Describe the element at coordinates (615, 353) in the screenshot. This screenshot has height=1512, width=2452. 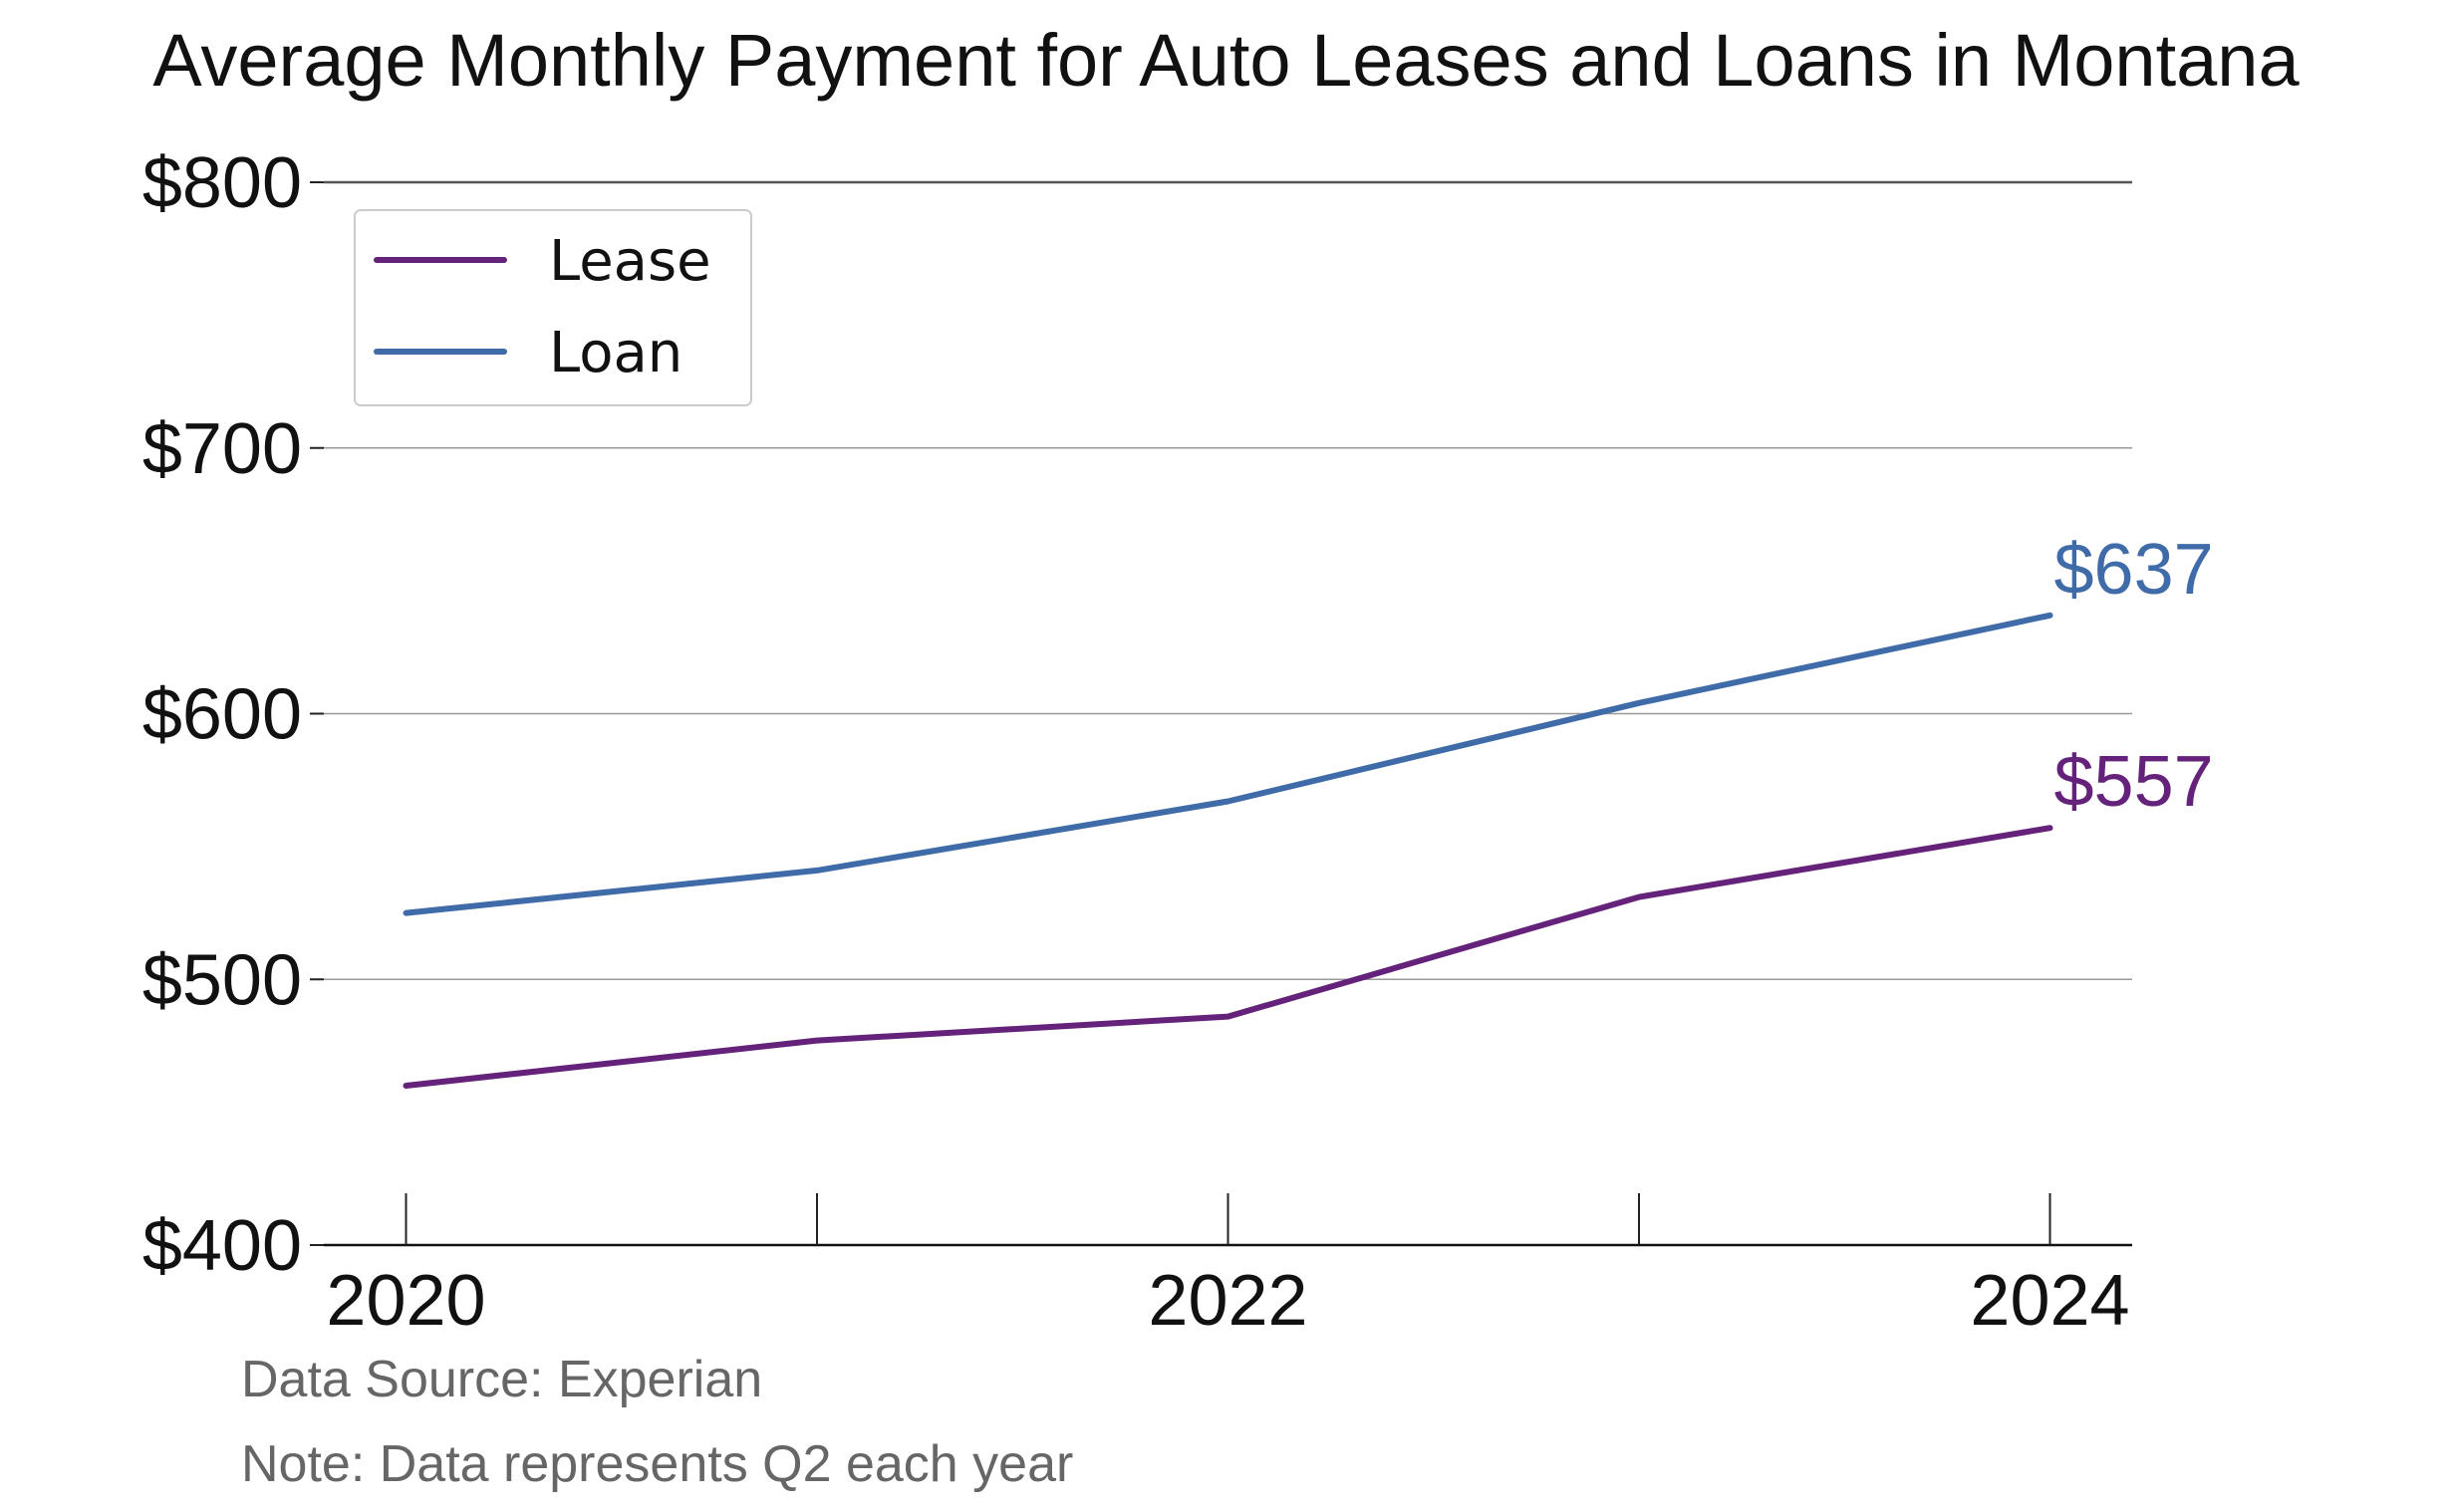
I see `legend-label-loan: Loan` at that location.